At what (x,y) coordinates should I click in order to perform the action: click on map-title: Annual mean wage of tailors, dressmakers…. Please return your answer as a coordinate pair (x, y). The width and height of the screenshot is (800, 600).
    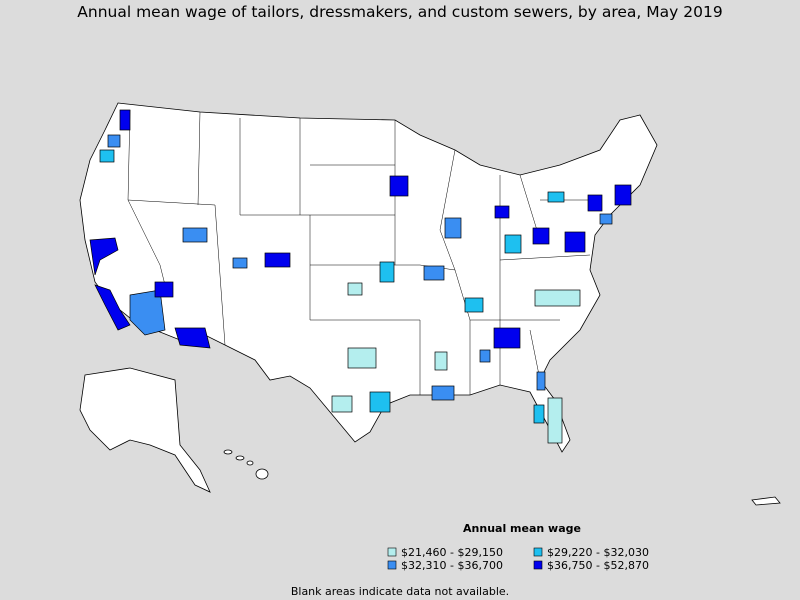
    Looking at the image, I should click on (399, 12).